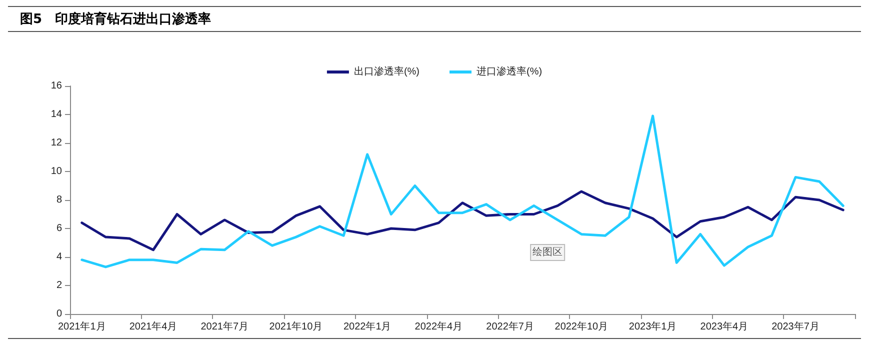 Image resolution: width=869 pixels, height=349 pixels. I want to click on y-tick-label: 6, so click(59, 228).